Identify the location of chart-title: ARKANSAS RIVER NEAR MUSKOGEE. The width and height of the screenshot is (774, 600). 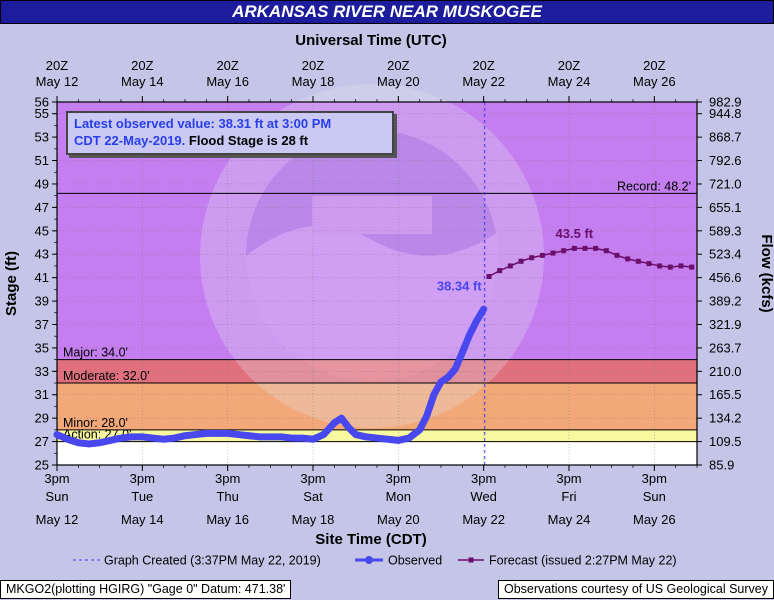
(387, 11).